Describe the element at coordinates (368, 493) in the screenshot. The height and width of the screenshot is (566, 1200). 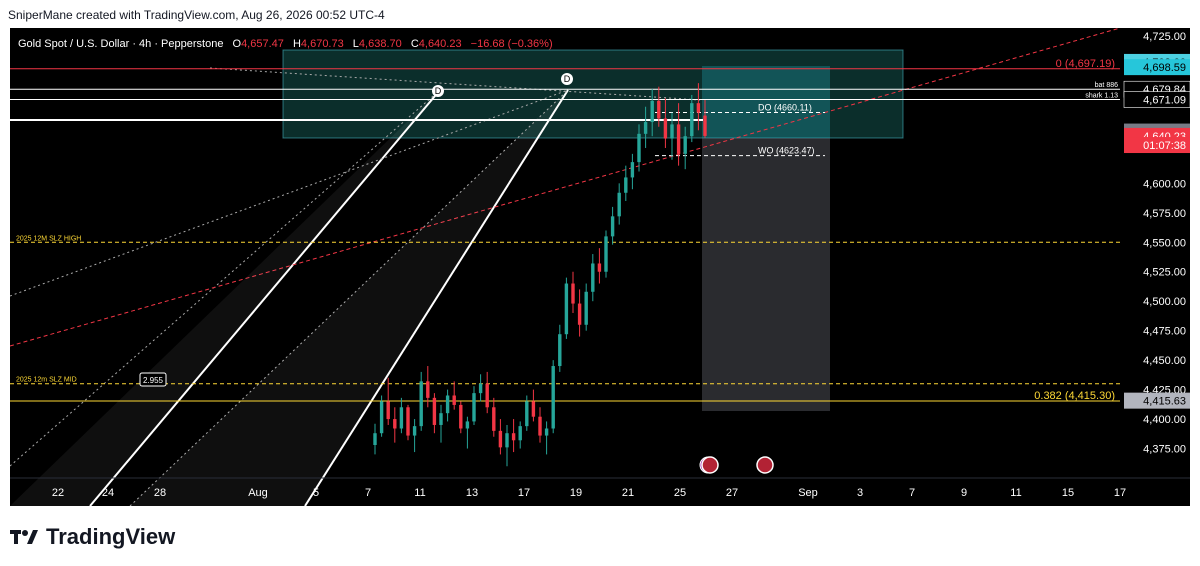
I see `x-tick-label: 7` at that location.